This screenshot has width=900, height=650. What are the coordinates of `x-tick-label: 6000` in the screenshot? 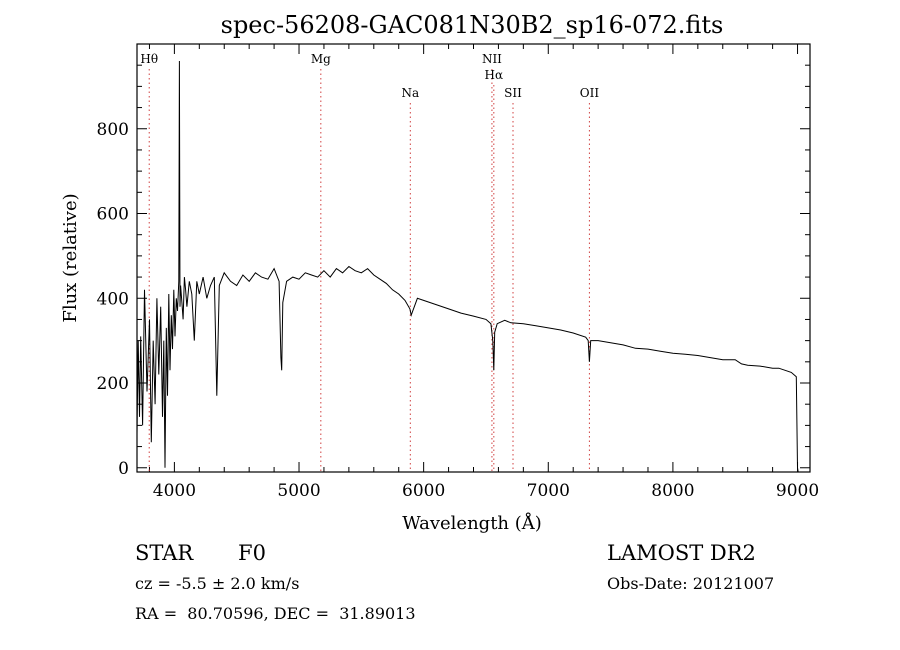 It's located at (423, 491).